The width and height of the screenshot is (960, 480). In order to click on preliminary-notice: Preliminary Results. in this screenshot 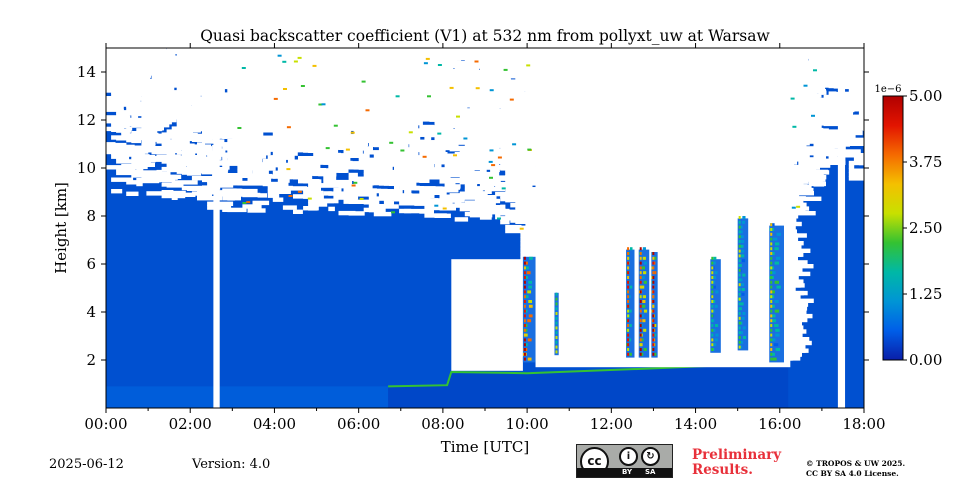, I will do `click(736, 463)`.